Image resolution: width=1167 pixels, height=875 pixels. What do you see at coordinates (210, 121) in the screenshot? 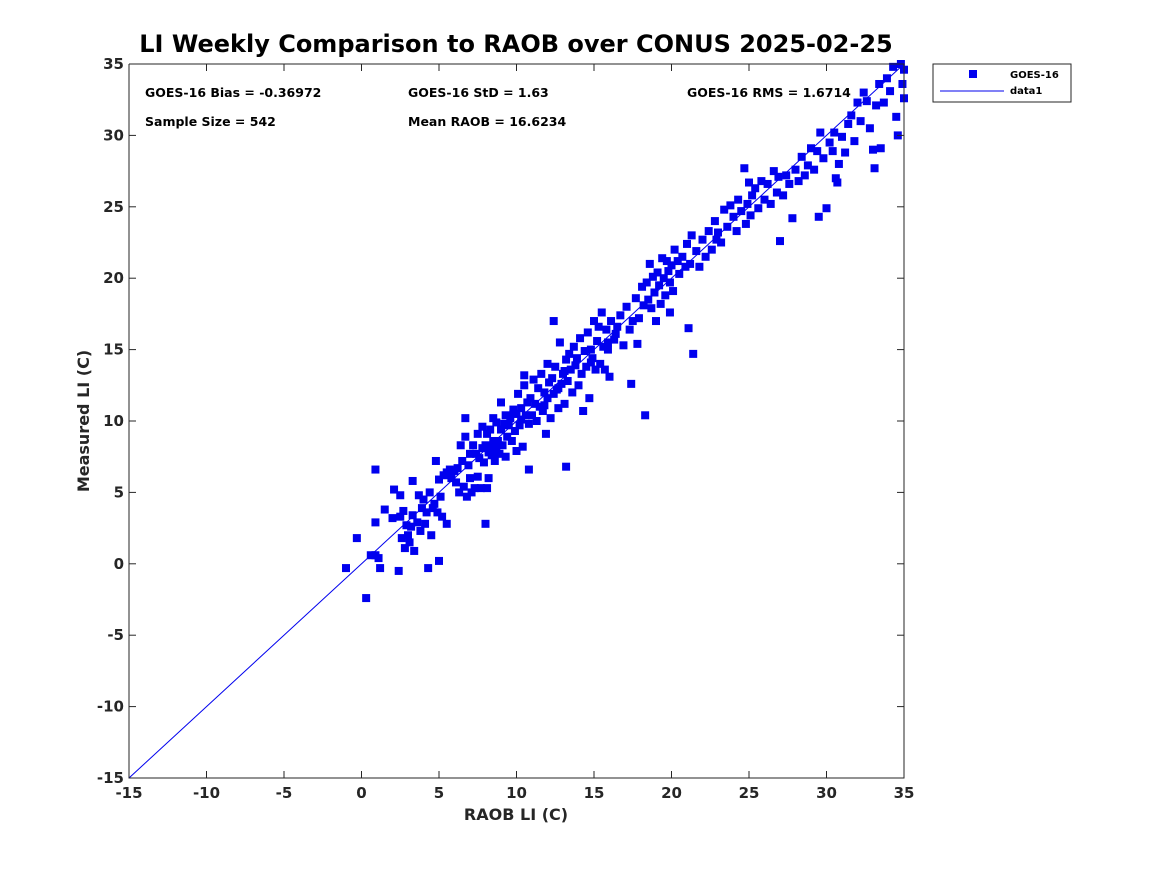
I see `stat-sample-size: Sample Size = 542` at bounding box center [210, 121].